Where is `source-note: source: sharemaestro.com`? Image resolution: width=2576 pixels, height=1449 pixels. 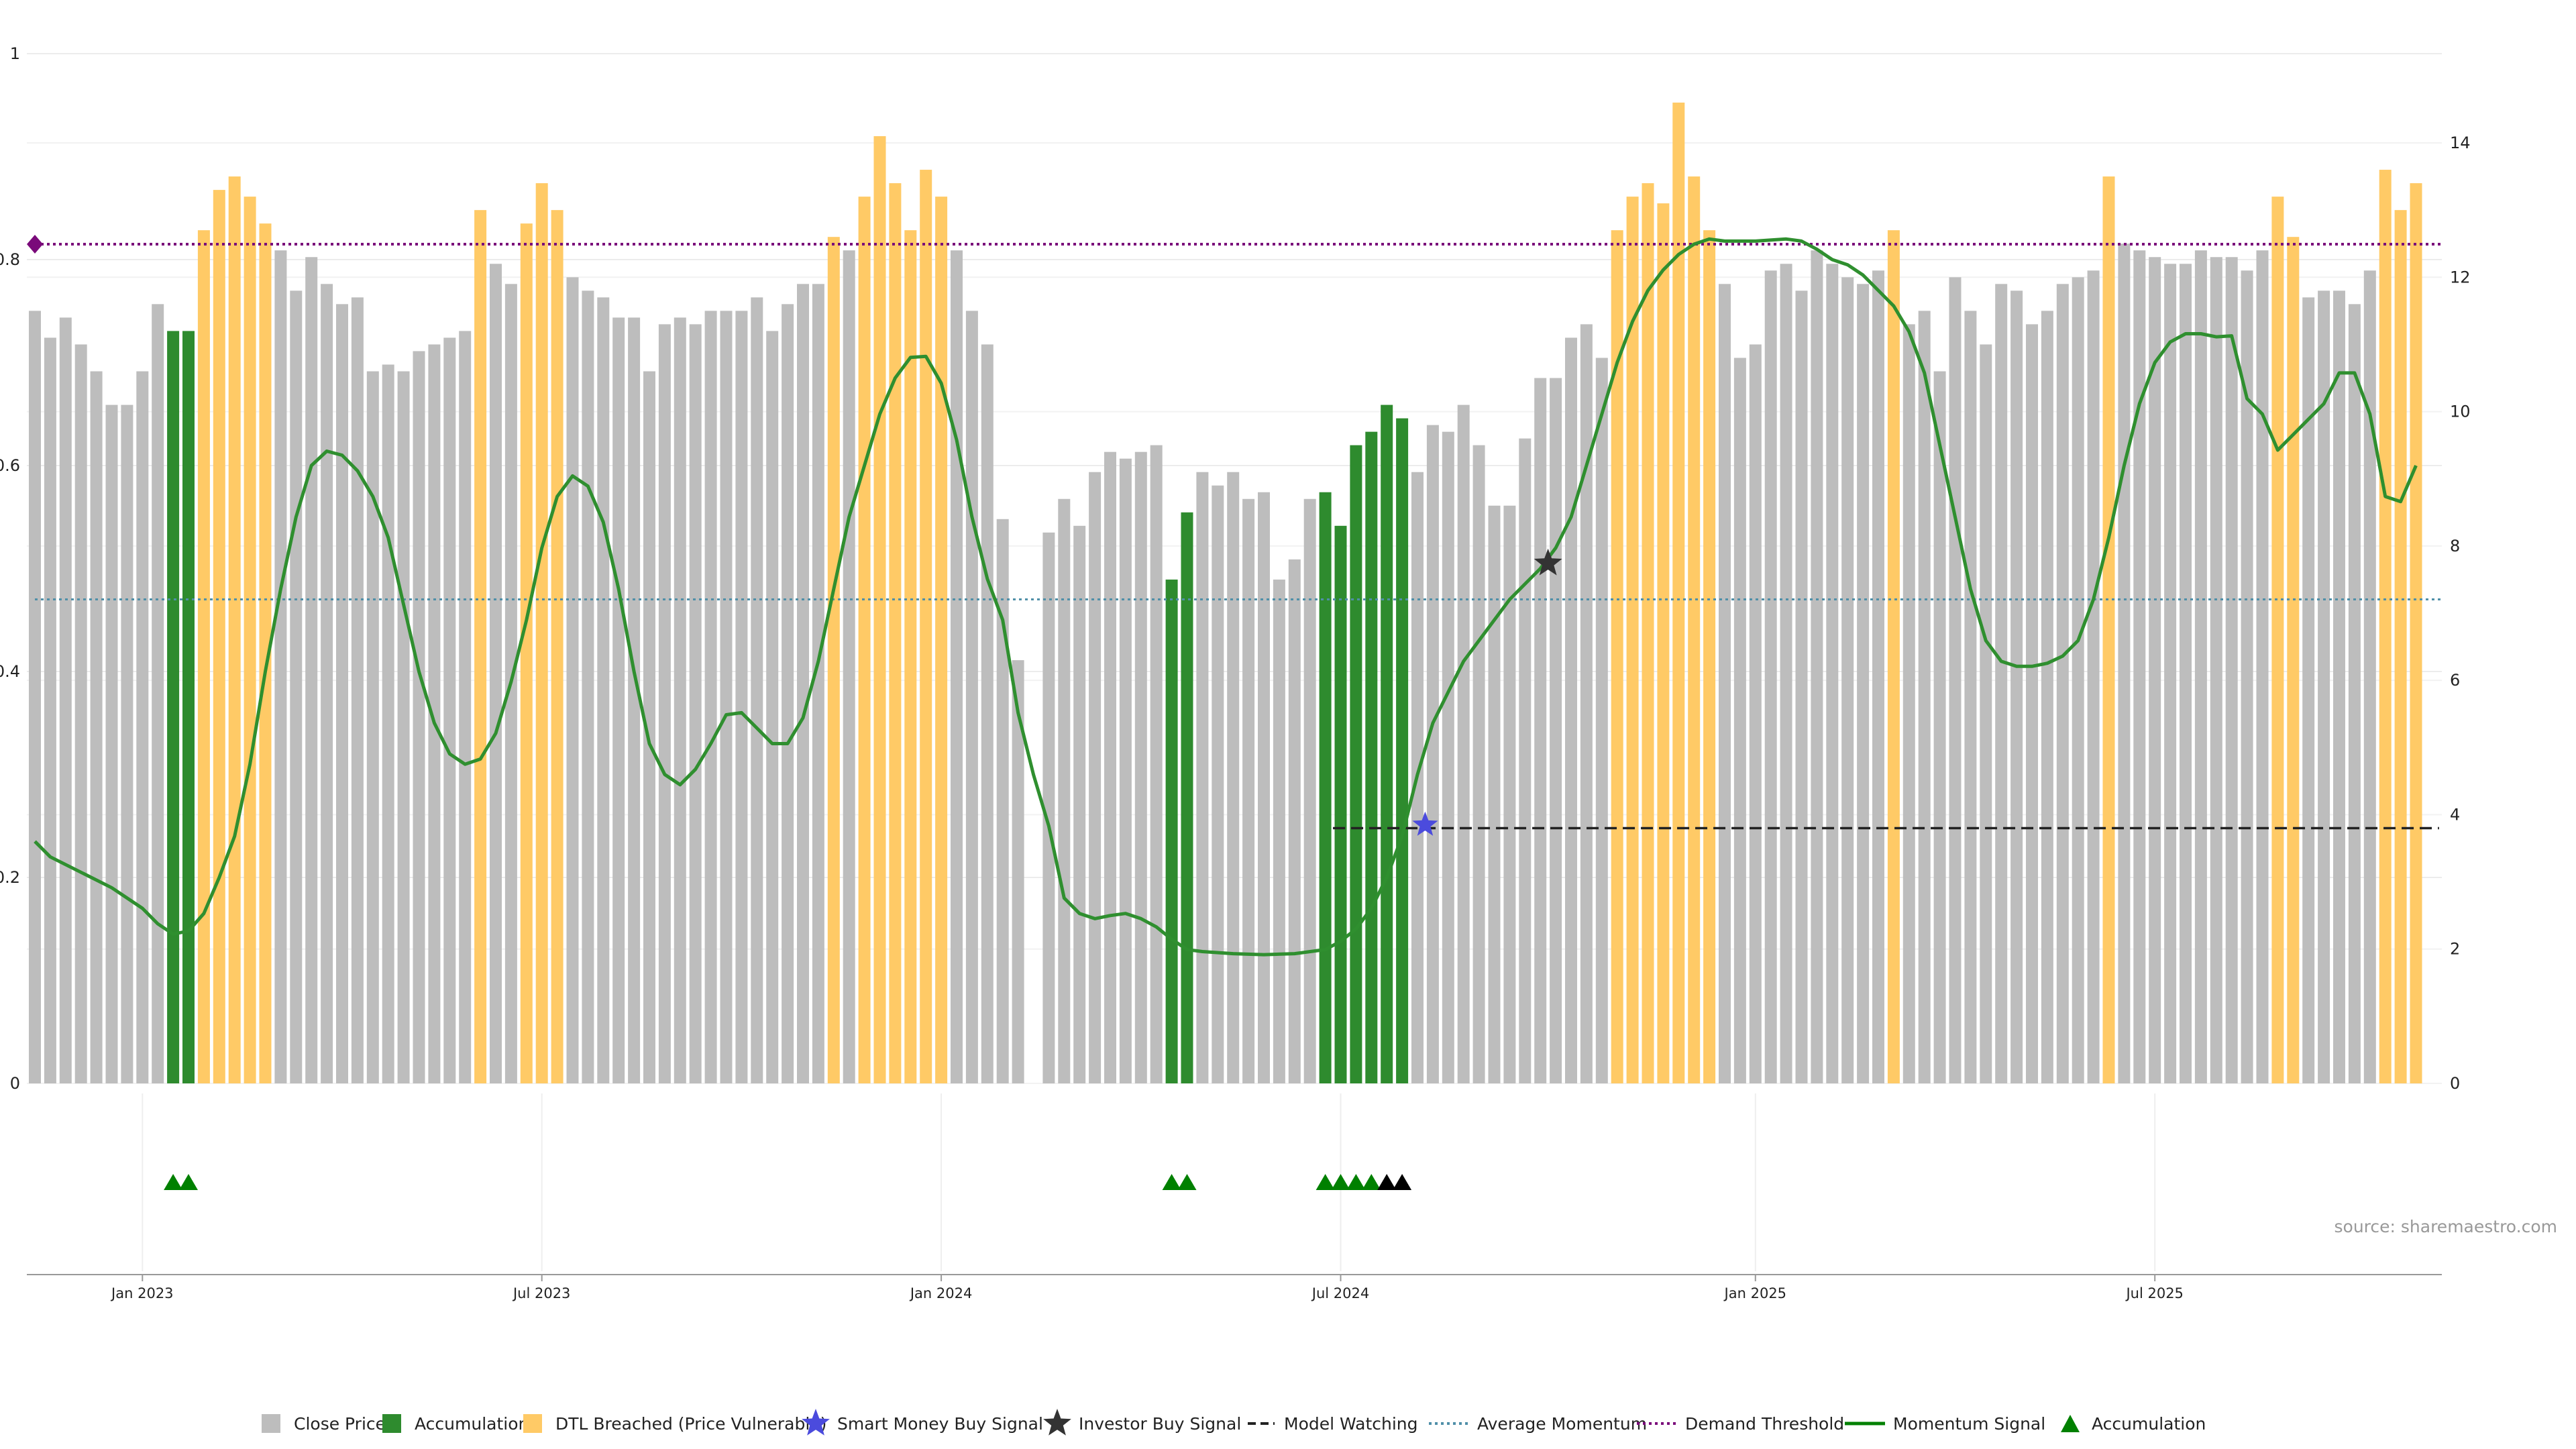
source-note: source: sharemaestro.com is located at coordinates (2446, 1226).